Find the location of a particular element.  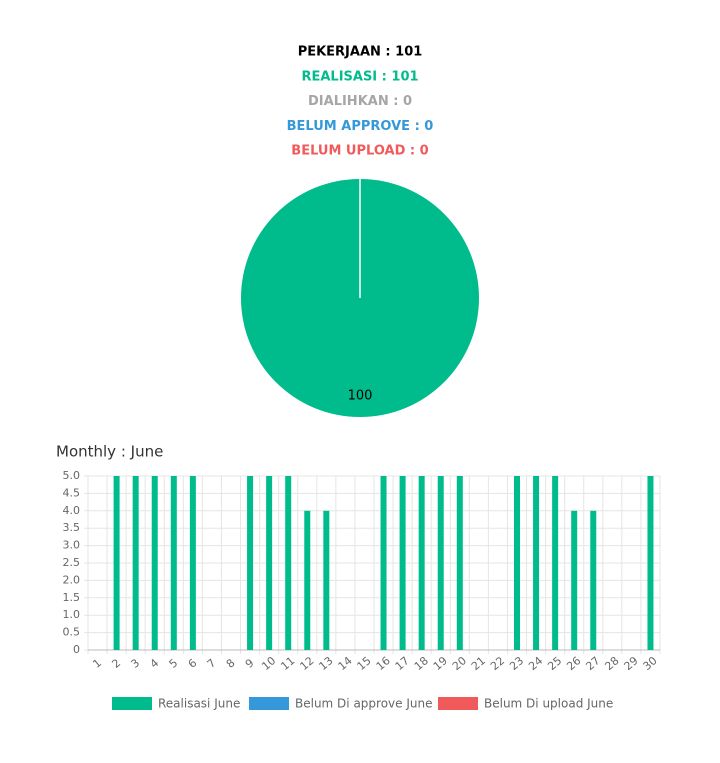

summary-line: PEKERJAAN : 101 is located at coordinates (360, 52).